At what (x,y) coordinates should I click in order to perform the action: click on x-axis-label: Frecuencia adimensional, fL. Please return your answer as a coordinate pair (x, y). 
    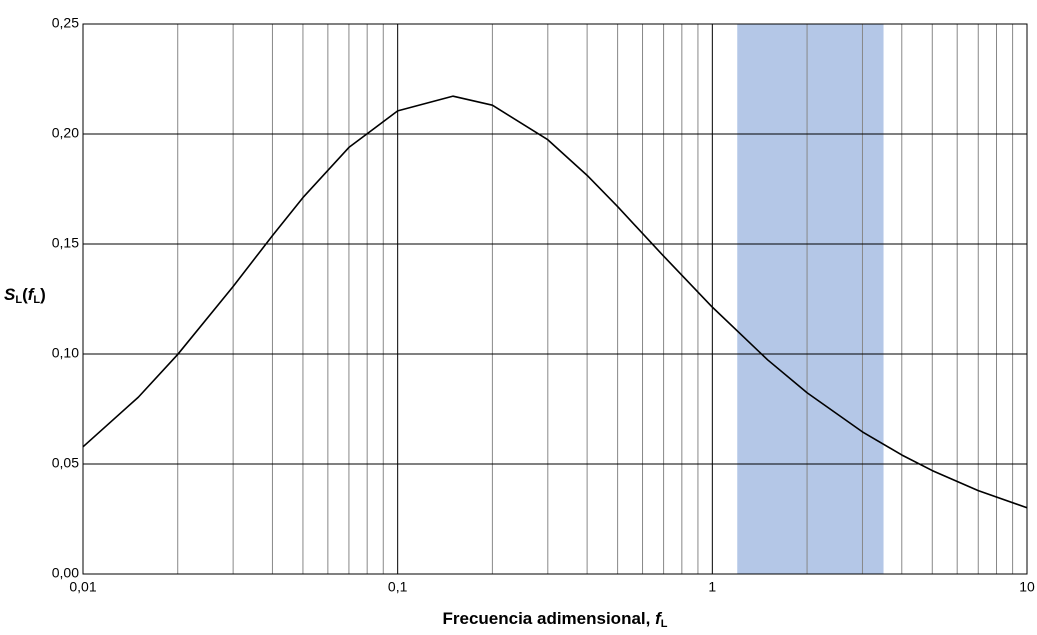
    Looking at the image, I should click on (555, 619).